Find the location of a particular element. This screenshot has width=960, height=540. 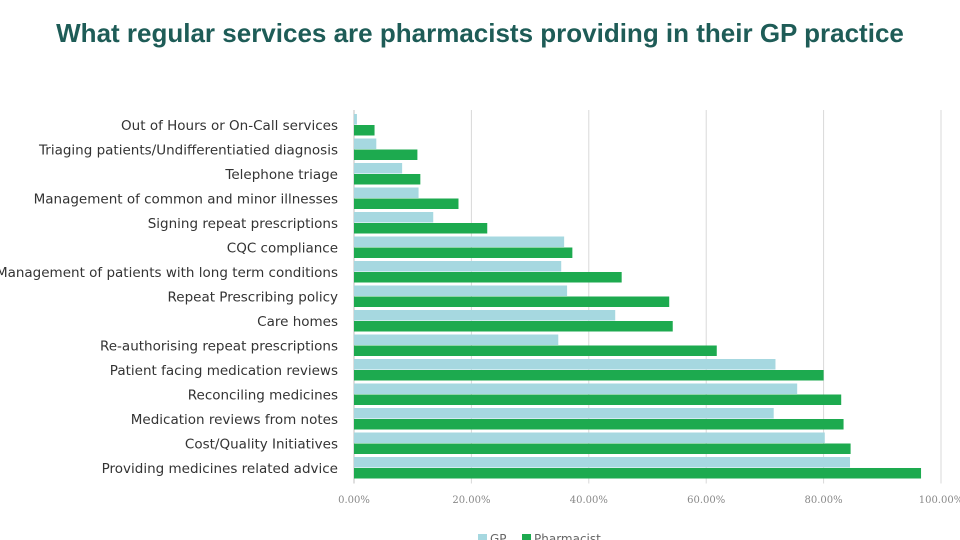

category-label: Signing repeat prescriptions is located at coordinates (243, 224).